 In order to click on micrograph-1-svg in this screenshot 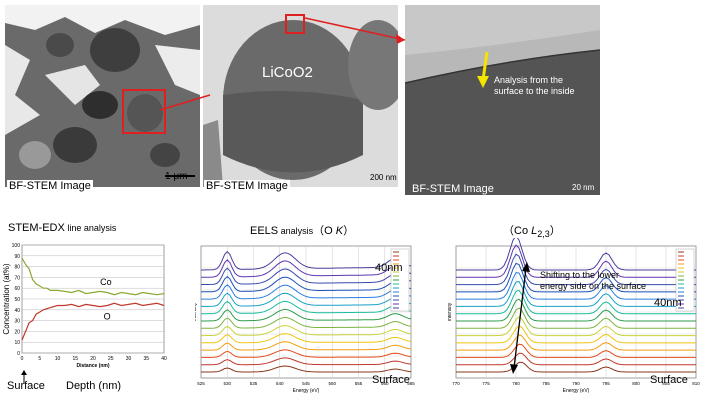, I will do `click(102, 96)`.